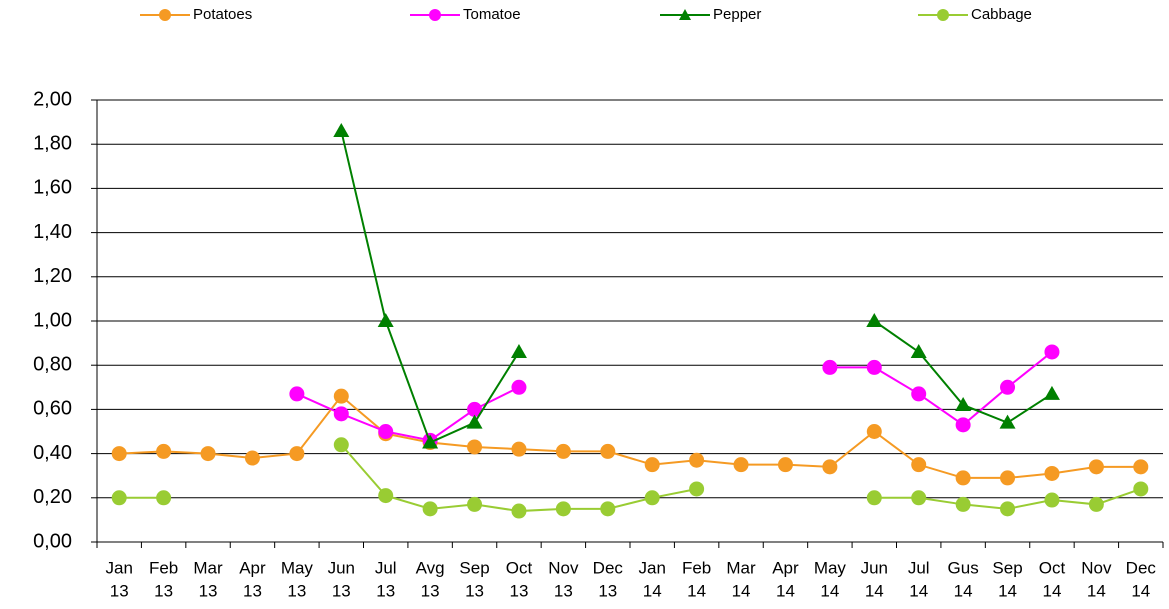 Image resolution: width=1169 pixels, height=609 pixels. I want to click on x-tick-label: Gus, so click(963, 567).